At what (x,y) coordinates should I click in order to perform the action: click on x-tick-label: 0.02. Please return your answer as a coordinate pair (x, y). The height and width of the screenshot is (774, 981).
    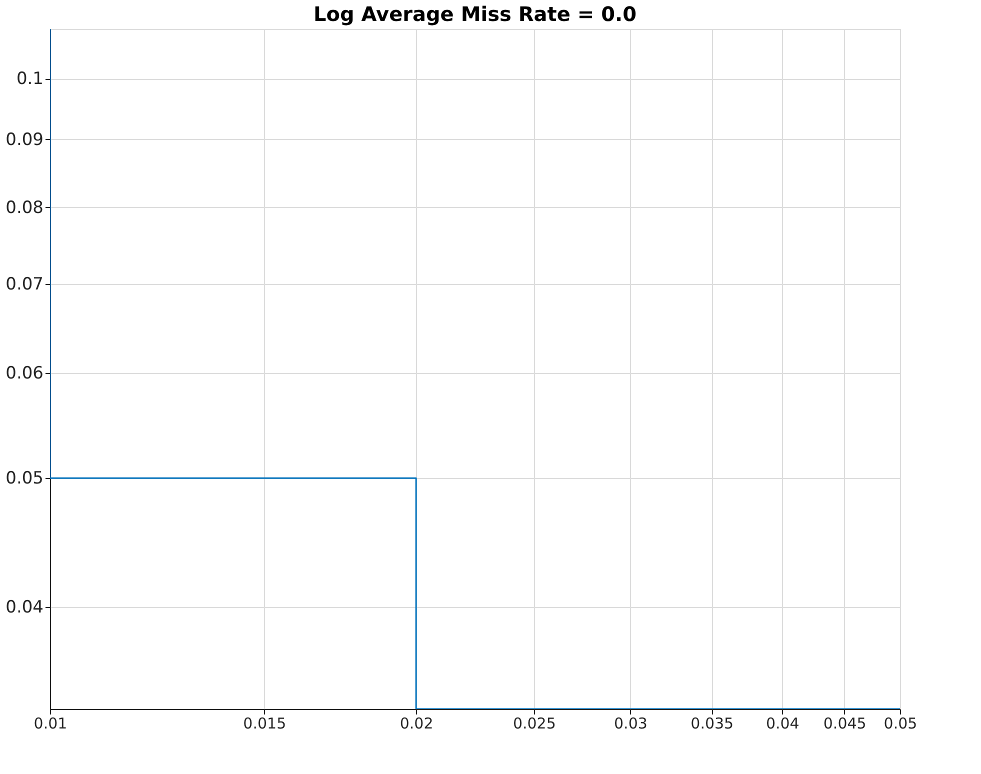
    Looking at the image, I should click on (417, 723).